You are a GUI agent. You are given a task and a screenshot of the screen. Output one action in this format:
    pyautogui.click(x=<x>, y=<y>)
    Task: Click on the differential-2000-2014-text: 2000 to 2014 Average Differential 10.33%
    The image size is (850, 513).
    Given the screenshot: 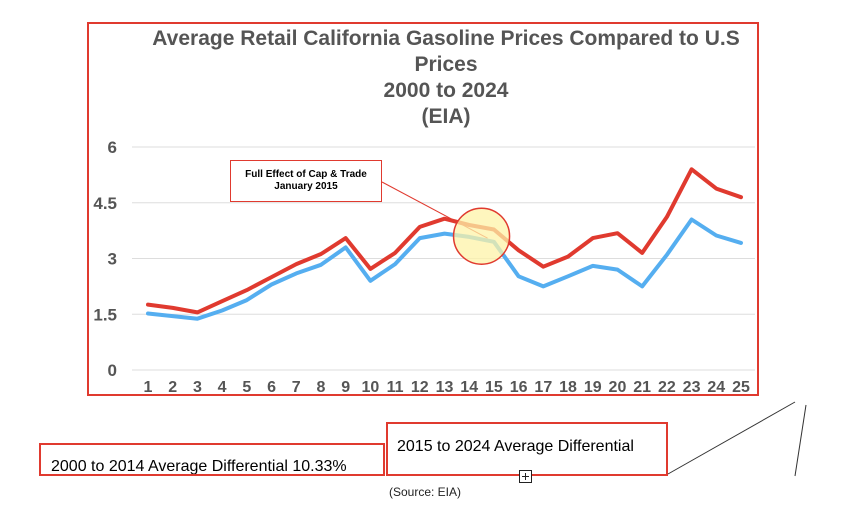 What is the action you would take?
    pyautogui.click(x=199, y=466)
    